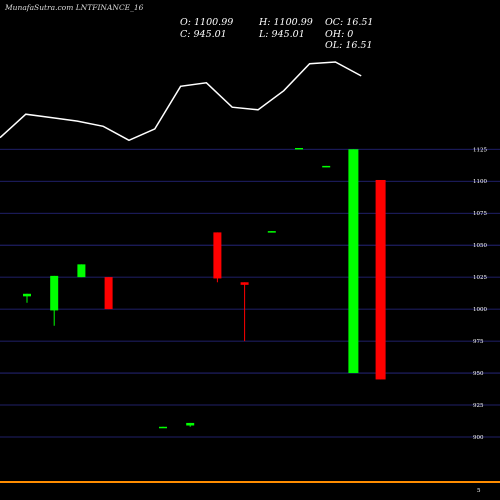 This screenshot has height=500, width=500. Describe the element at coordinates (286, 22) in the screenshot. I see `high-value: H: 1100.99` at that location.